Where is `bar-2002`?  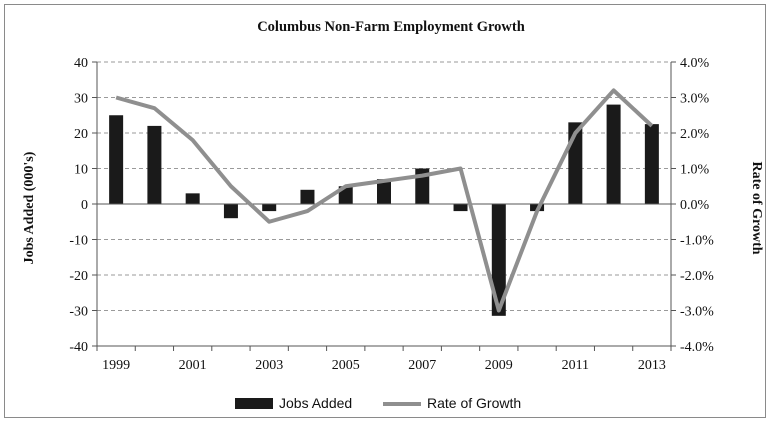
bar-2002 is located at coordinates (230, 211).